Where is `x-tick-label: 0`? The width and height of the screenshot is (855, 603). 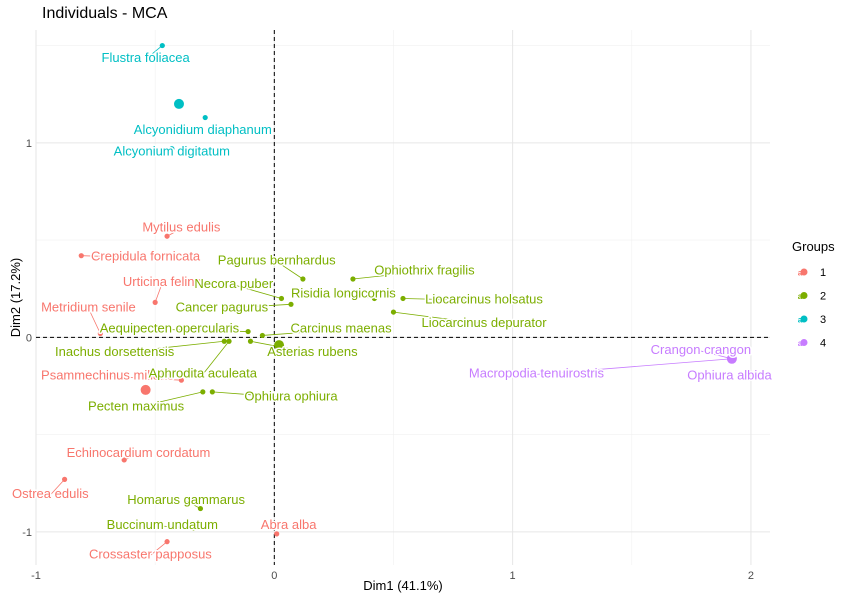
x-tick-label: 0 is located at coordinates (274, 576).